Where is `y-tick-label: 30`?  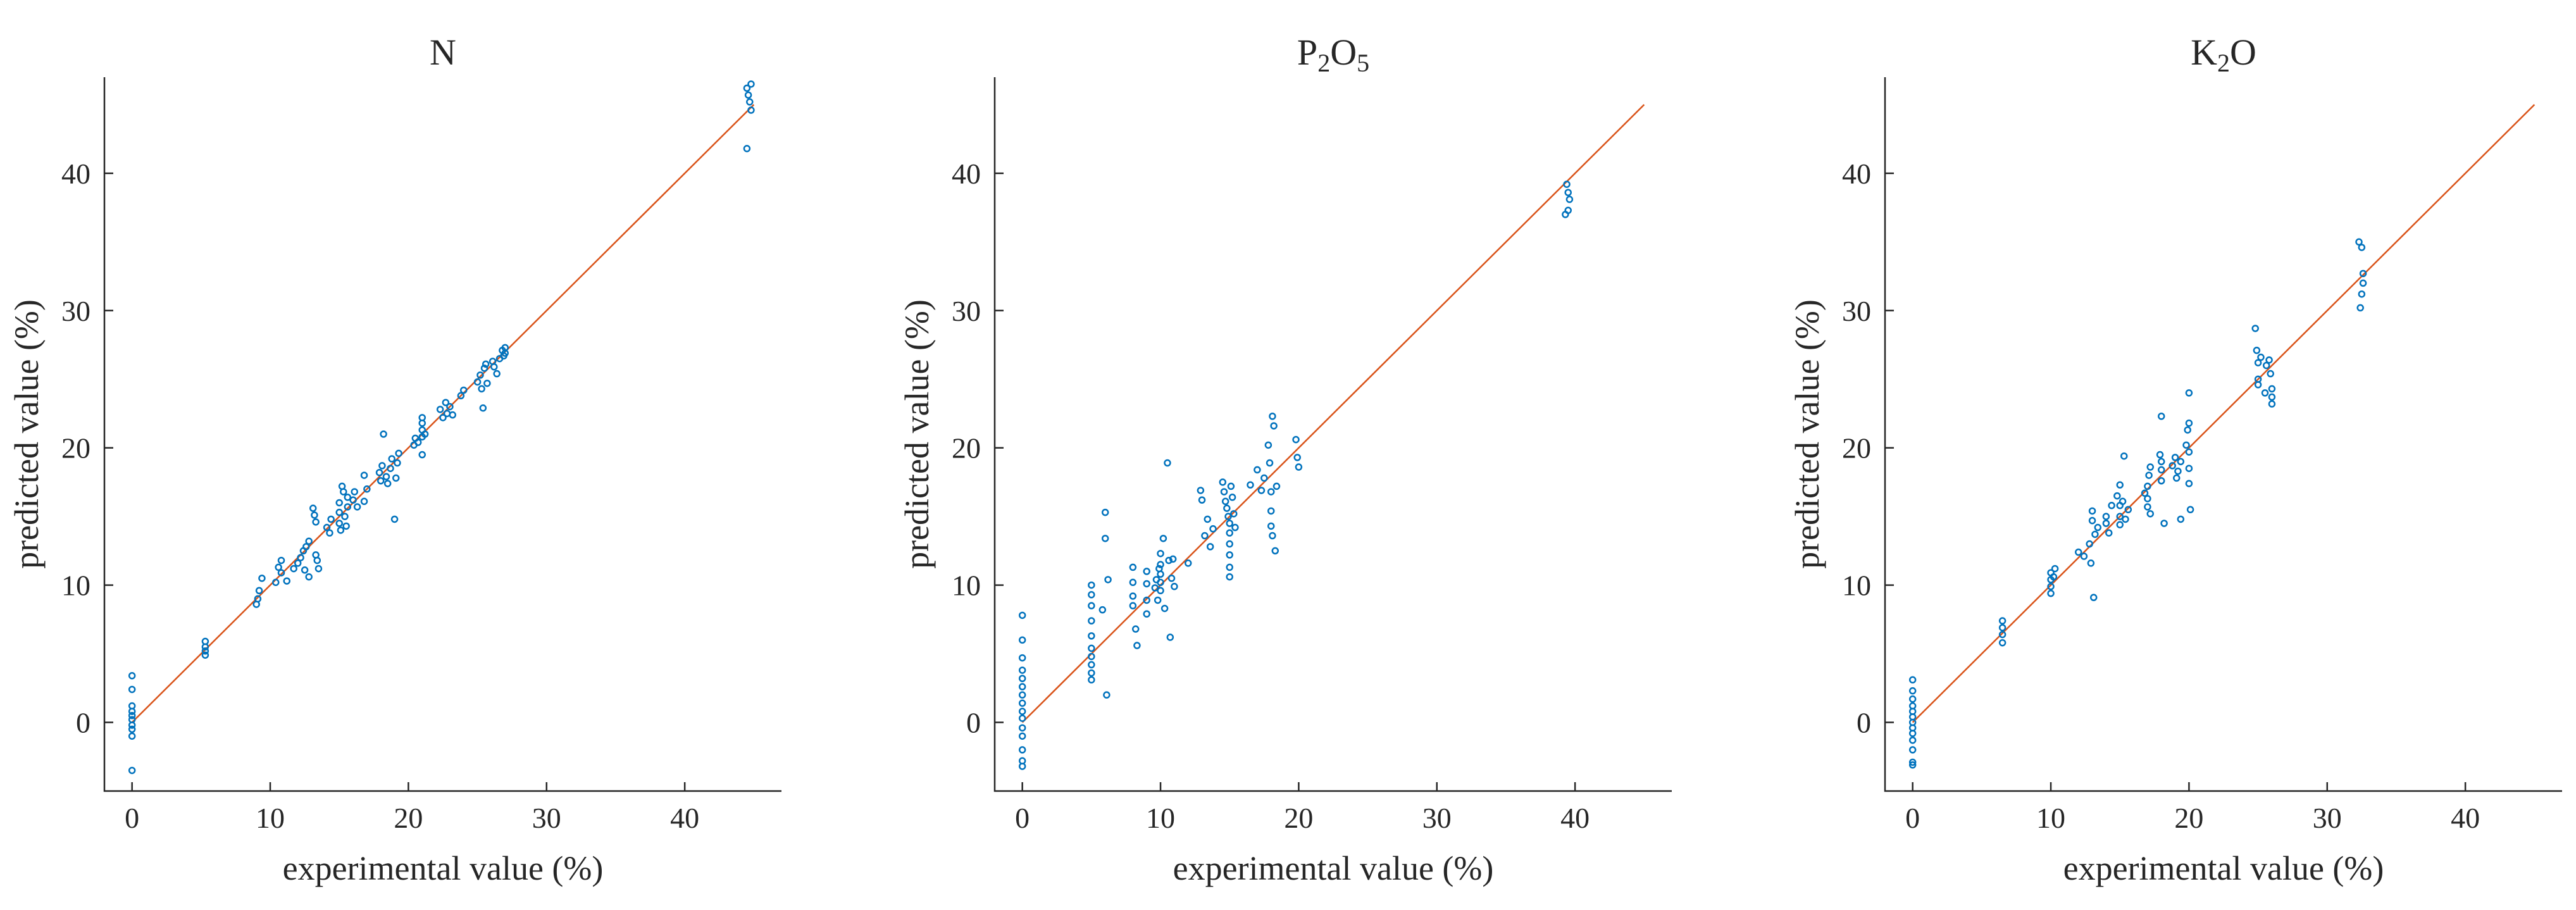
y-tick-label: 30 is located at coordinates (1857, 311).